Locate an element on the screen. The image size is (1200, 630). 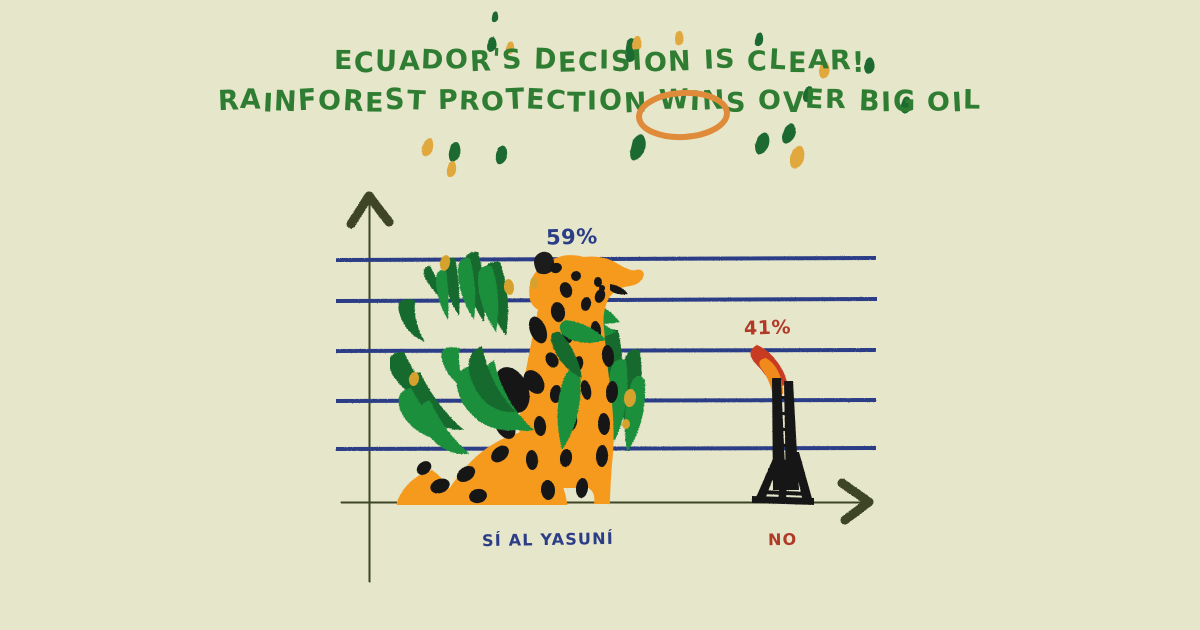
confetti-decorations is located at coordinates (666, 94).